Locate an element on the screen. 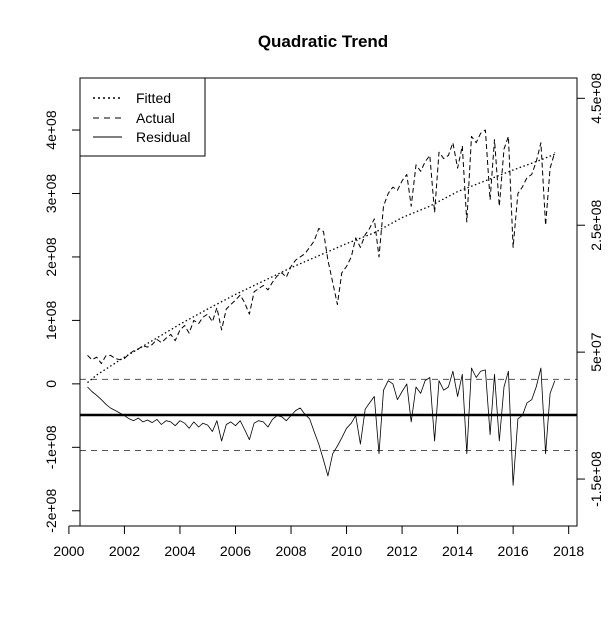 This screenshot has width=608, height=630. x-tick-label: 2004 is located at coordinates (179, 551).